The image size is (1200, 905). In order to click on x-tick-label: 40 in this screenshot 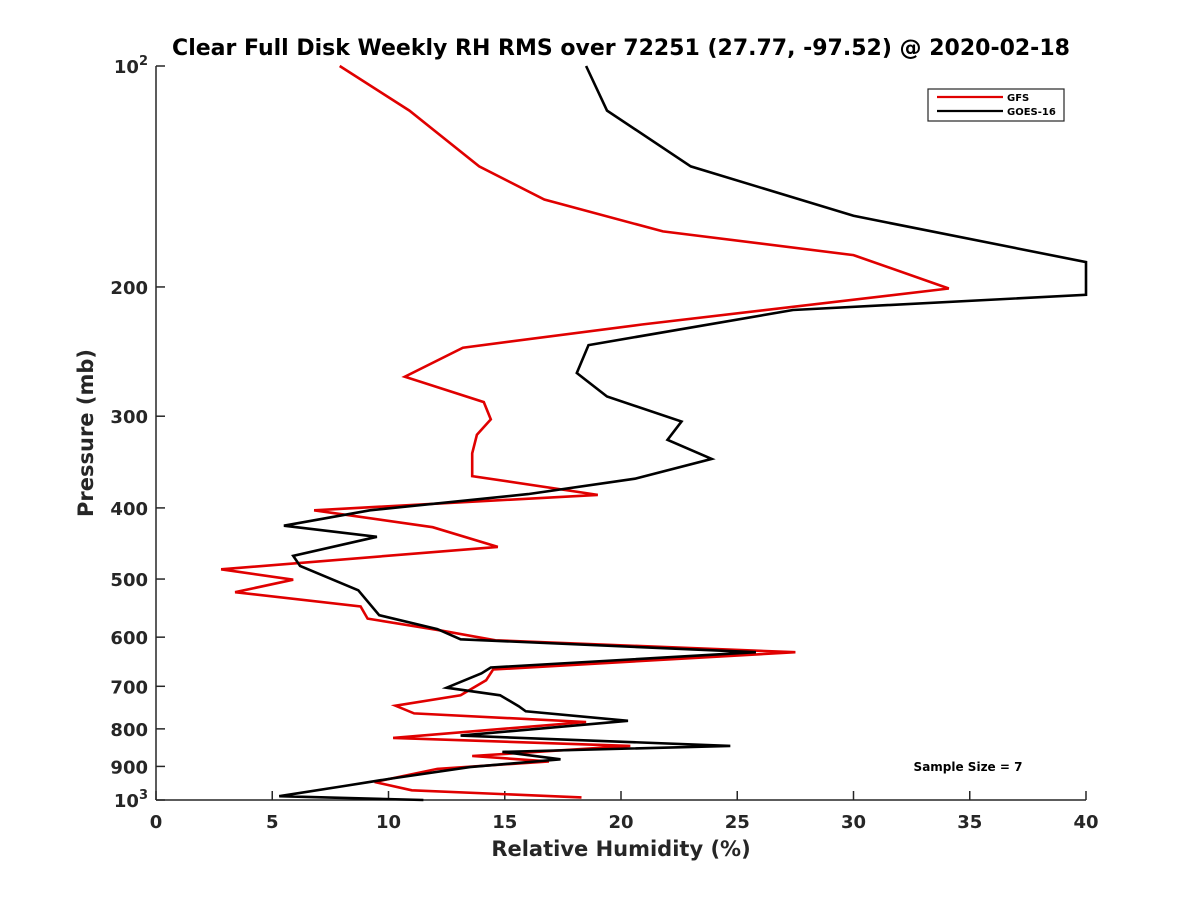, I will do `click(1085, 822)`.